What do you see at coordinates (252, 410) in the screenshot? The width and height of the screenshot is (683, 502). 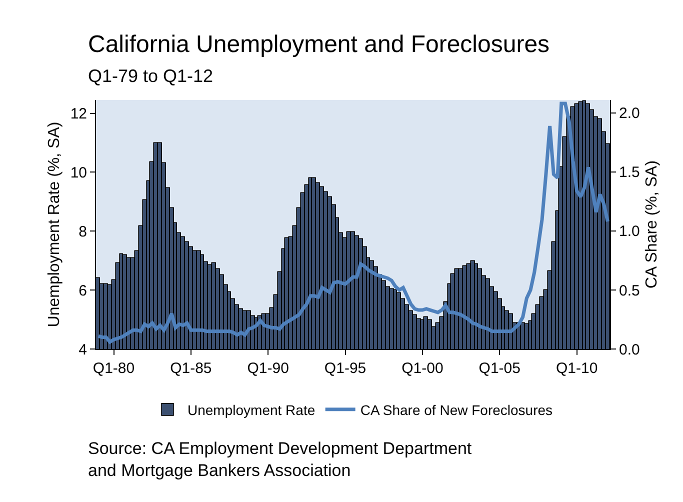 I see `legend-label: Unemployment Rate` at bounding box center [252, 410].